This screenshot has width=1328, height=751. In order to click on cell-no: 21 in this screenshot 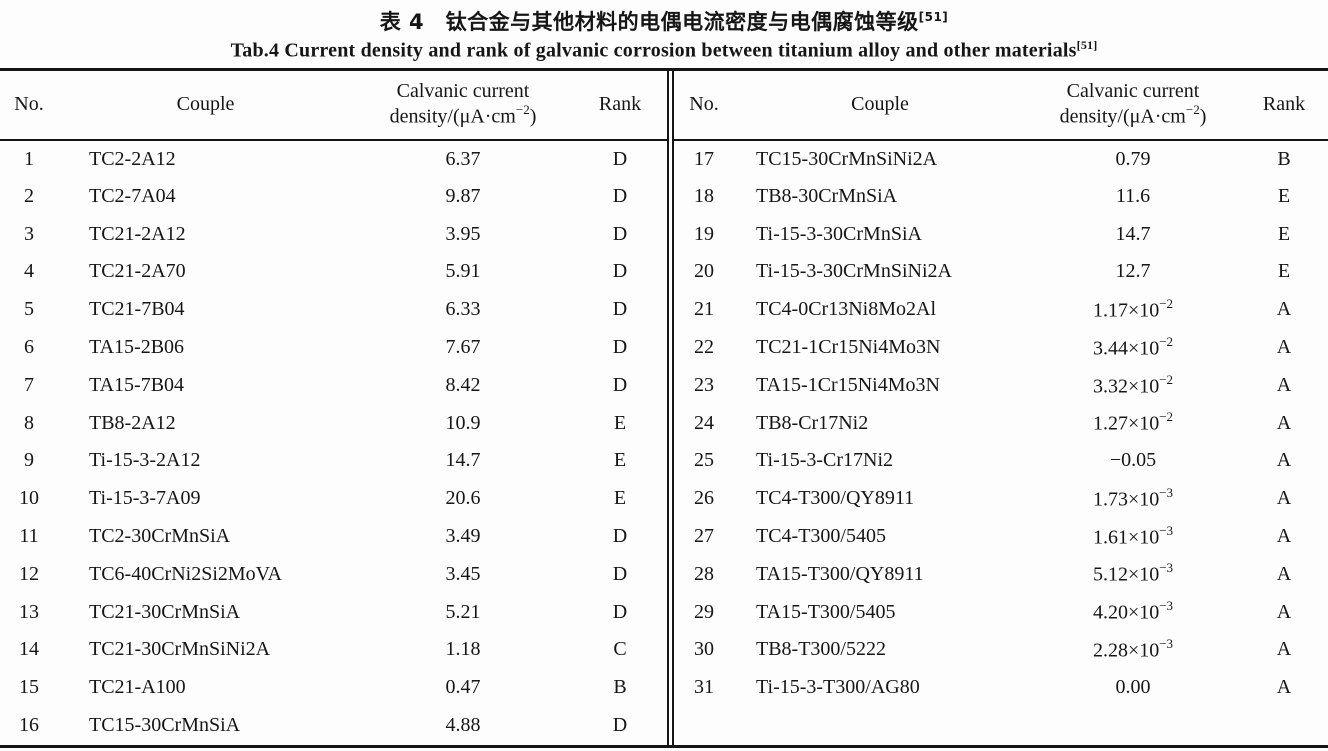, I will do `click(704, 309)`.